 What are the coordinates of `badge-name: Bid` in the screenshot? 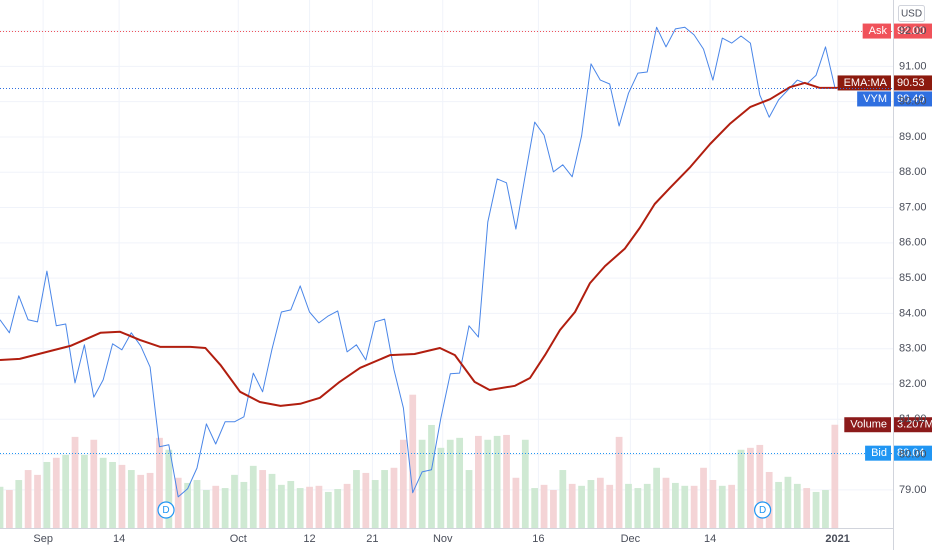 It's located at (879, 453).